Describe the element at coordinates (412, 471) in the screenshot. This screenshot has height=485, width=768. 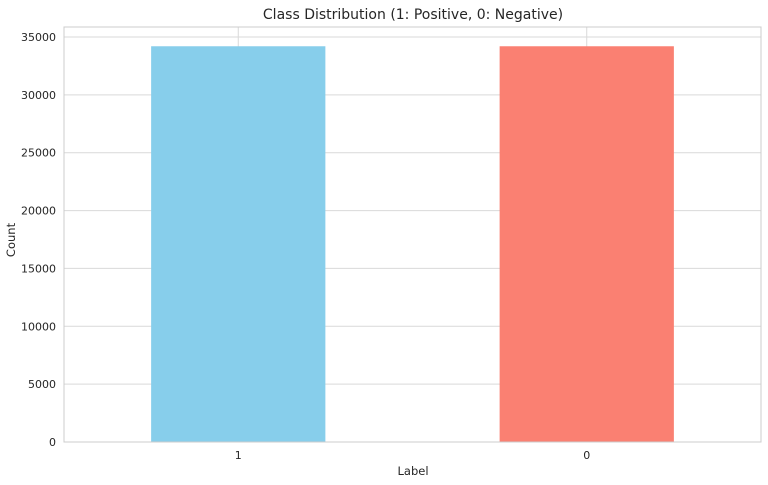
I see `x-axis-label: Label` at that location.